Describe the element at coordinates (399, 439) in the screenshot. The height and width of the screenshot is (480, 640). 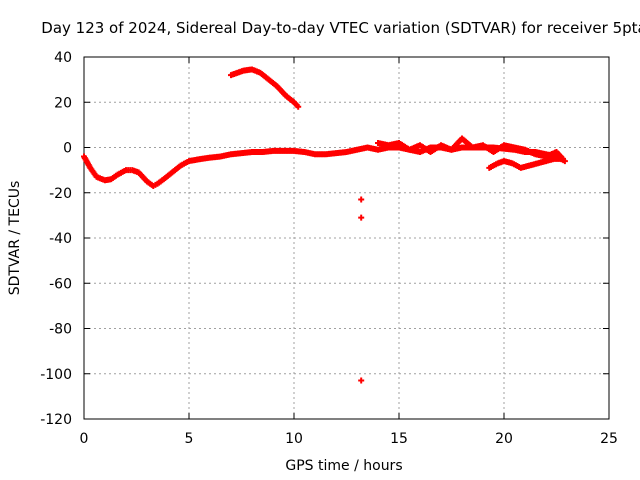
I see `x-tick-label: 15` at that location.